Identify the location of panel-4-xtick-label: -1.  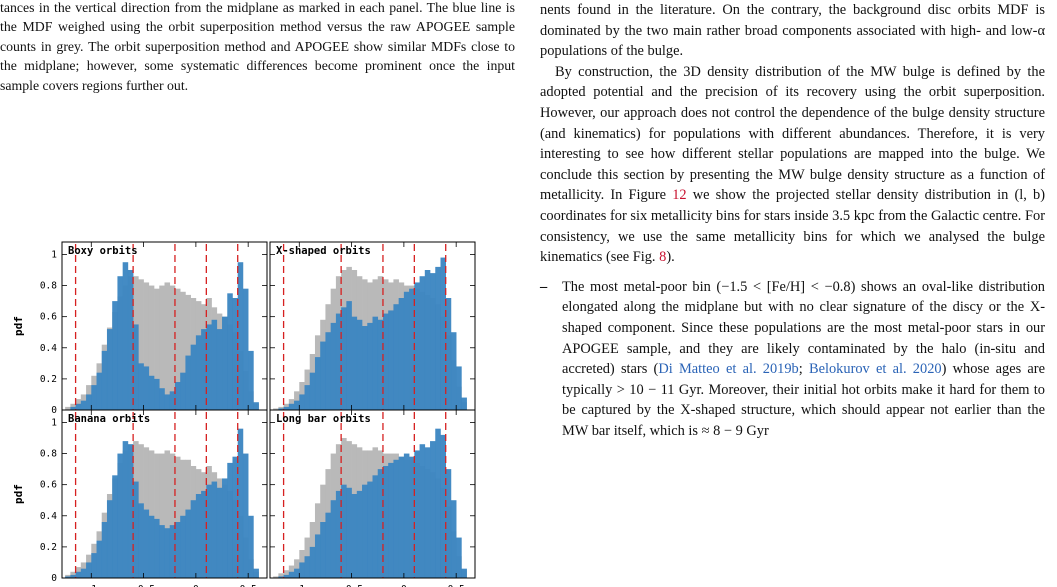
(300, 585).